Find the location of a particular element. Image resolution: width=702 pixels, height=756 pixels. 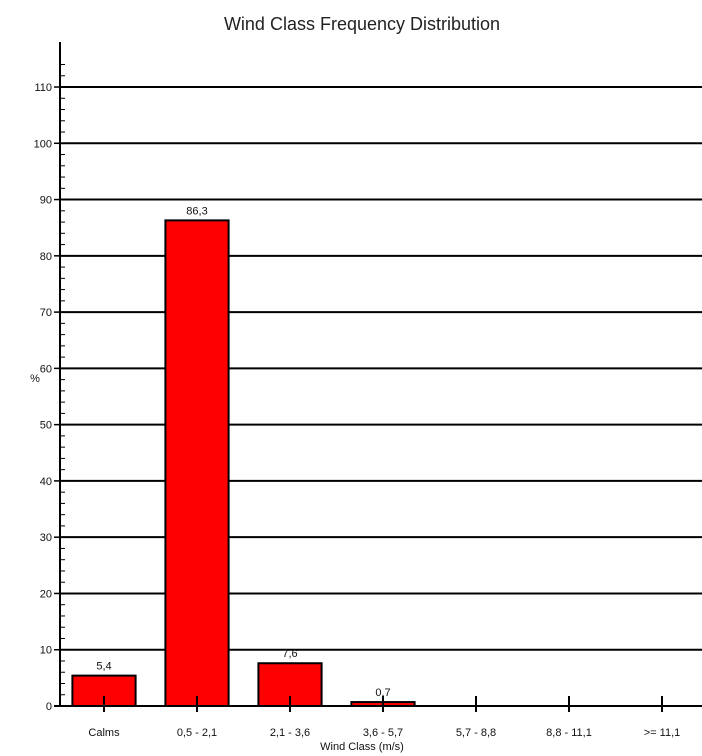

chart-title: Wind Class Frequency Distribution is located at coordinates (362, 24).